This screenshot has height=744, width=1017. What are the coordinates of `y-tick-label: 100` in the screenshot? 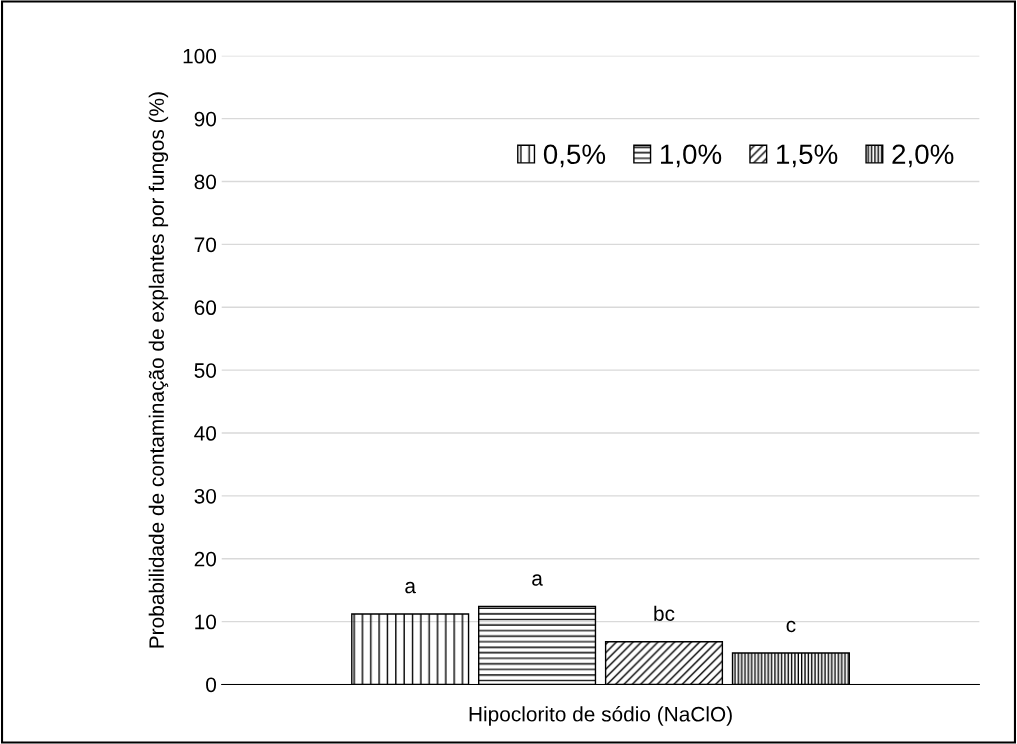 It's located at (200, 56).